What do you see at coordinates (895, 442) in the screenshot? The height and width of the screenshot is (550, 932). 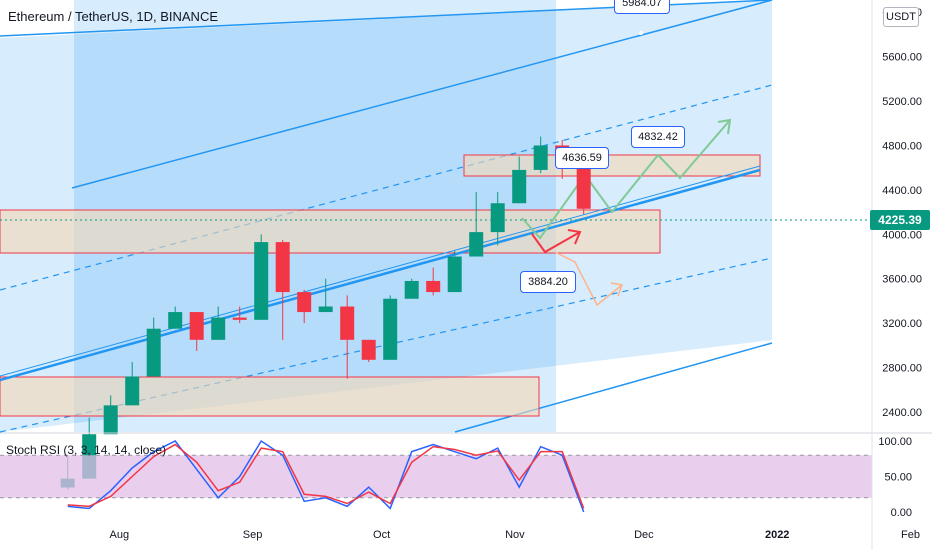 I see `stoch-rsi-tick-label: 100.00` at bounding box center [895, 442].